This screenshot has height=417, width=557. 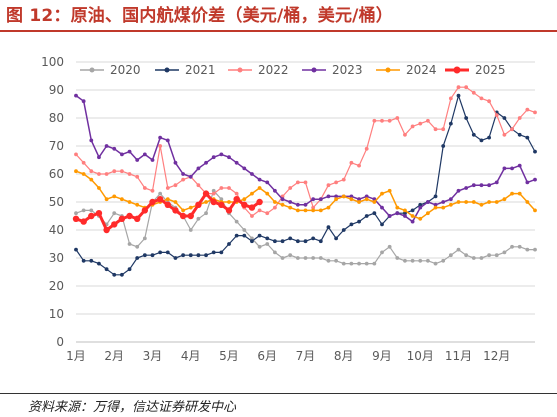 I want to click on x-tick-label-6: 6月, so click(x=267, y=356).